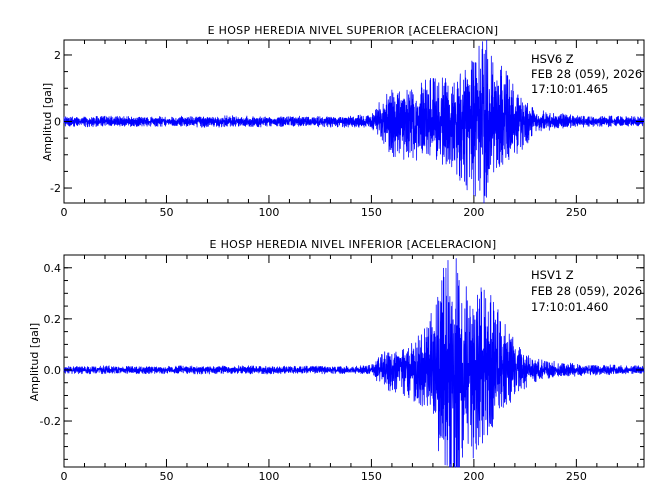 This screenshot has height=500, width=650. What do you see at coordinates (50, 421) in the screenshot?
I see `y-tick-label: -0.2` at bounding box center [50, 421].